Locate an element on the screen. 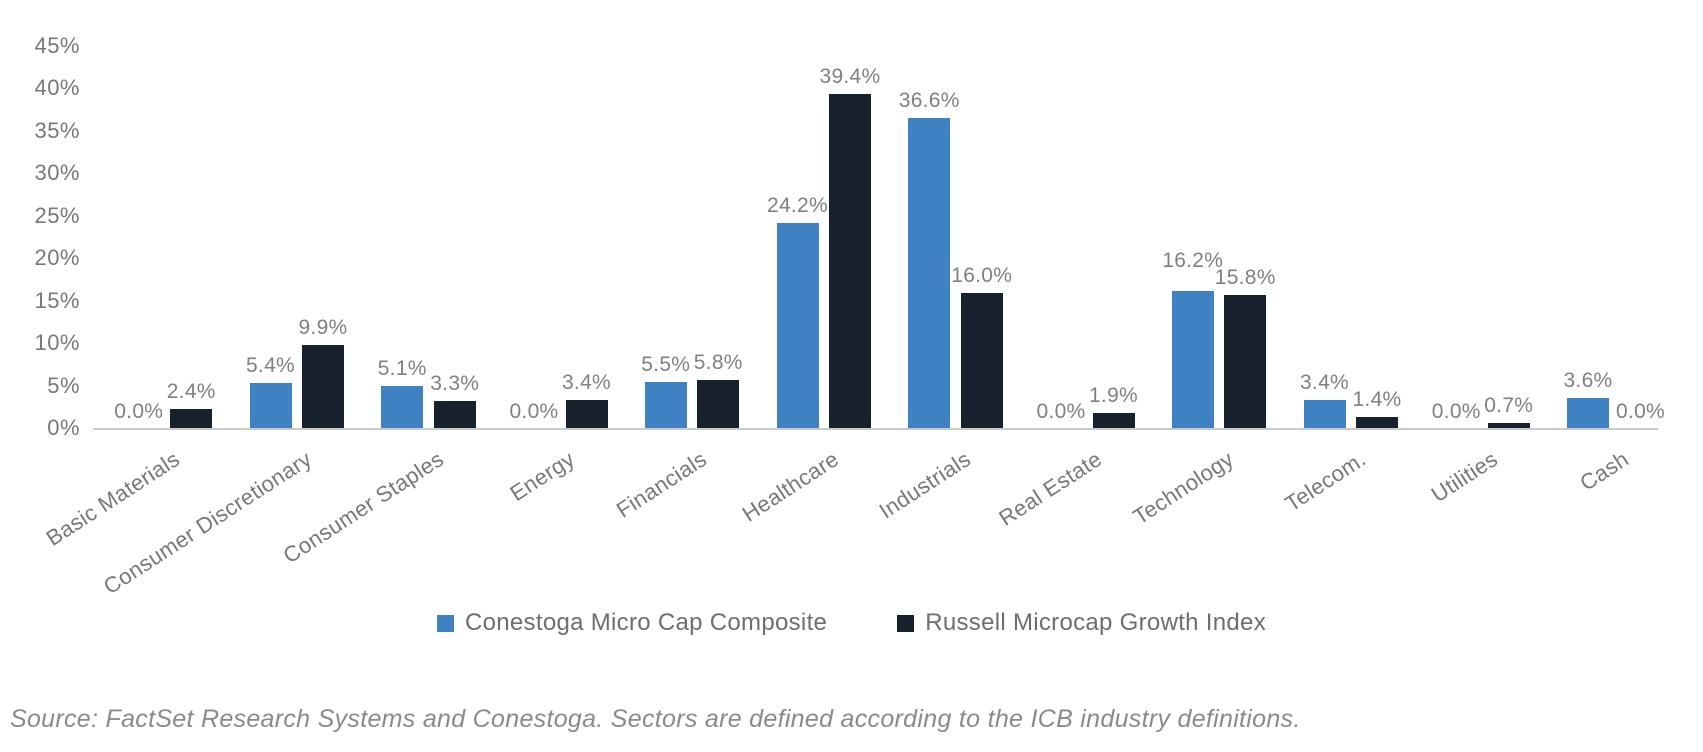  bar-value-label: 5.1% is located at coordinates (402, 368).